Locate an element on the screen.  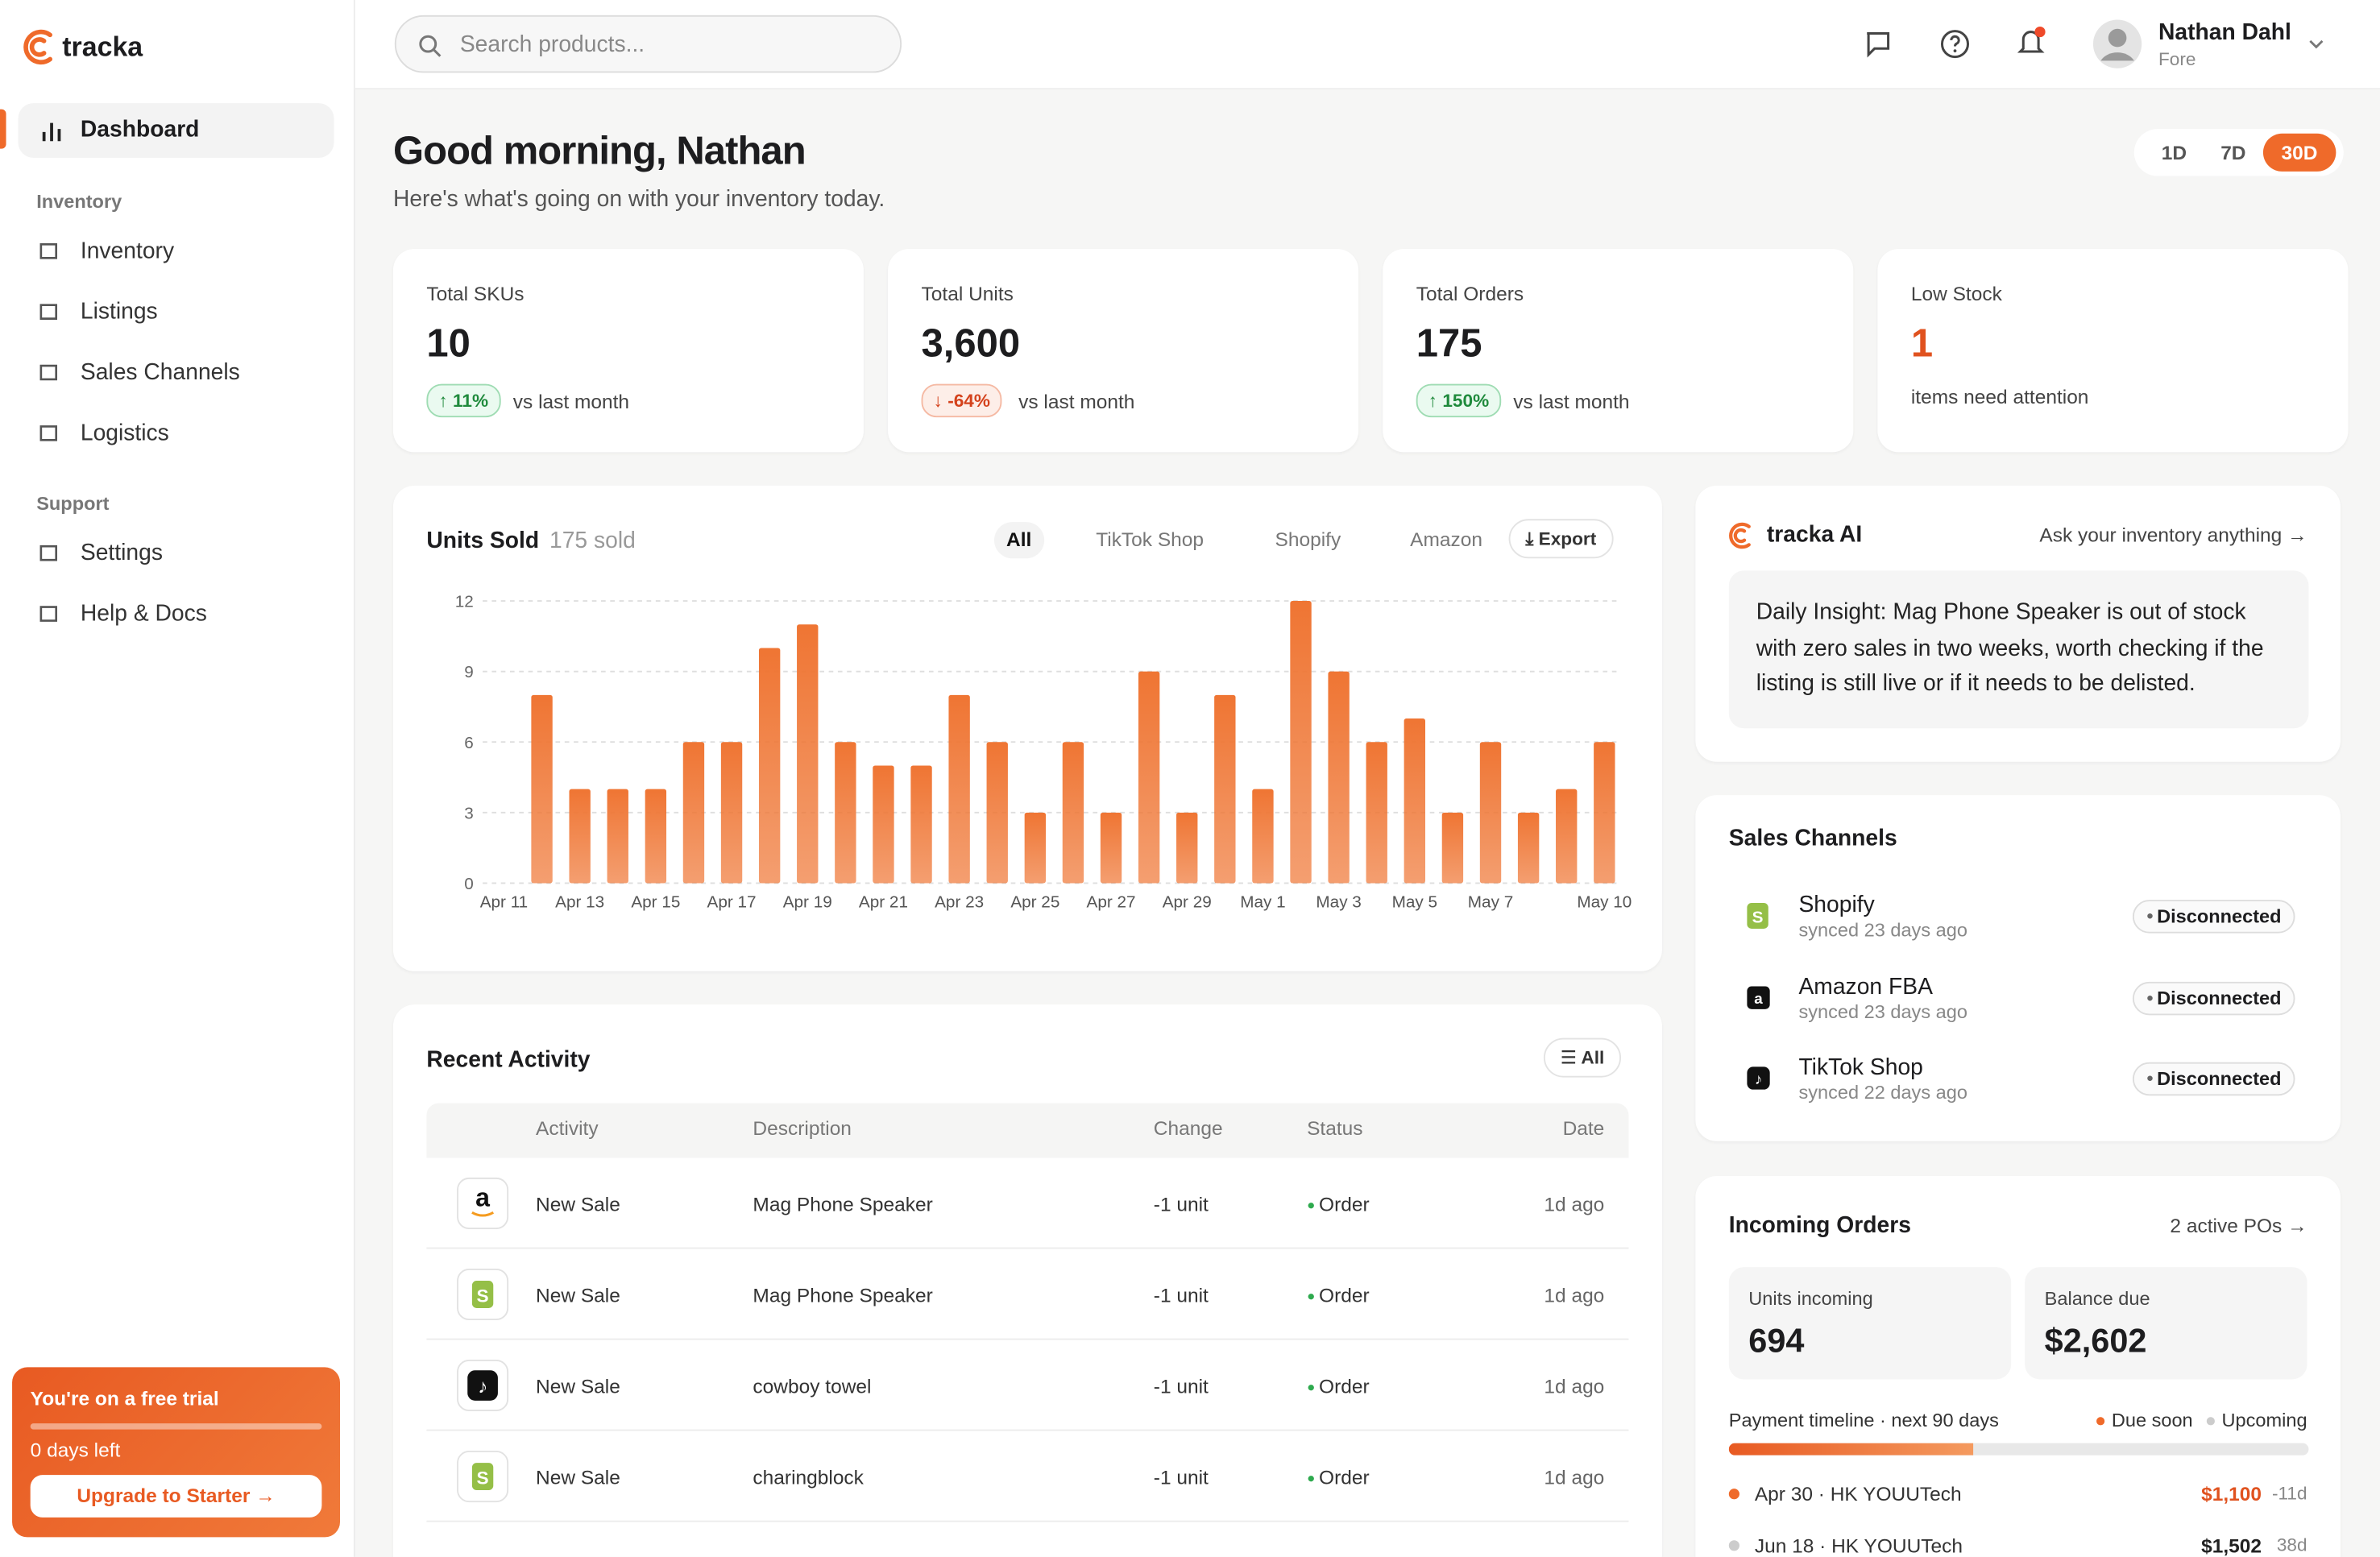
upgrade-button: Upgrade to Starter → is located at coordinates (176, 1496).